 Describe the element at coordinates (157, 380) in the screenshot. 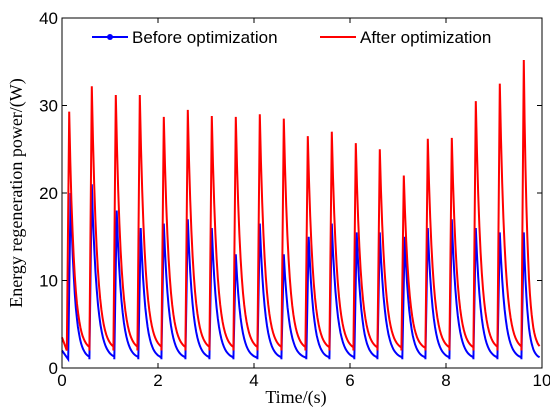

I see `x-tick-label: 2` at that location.